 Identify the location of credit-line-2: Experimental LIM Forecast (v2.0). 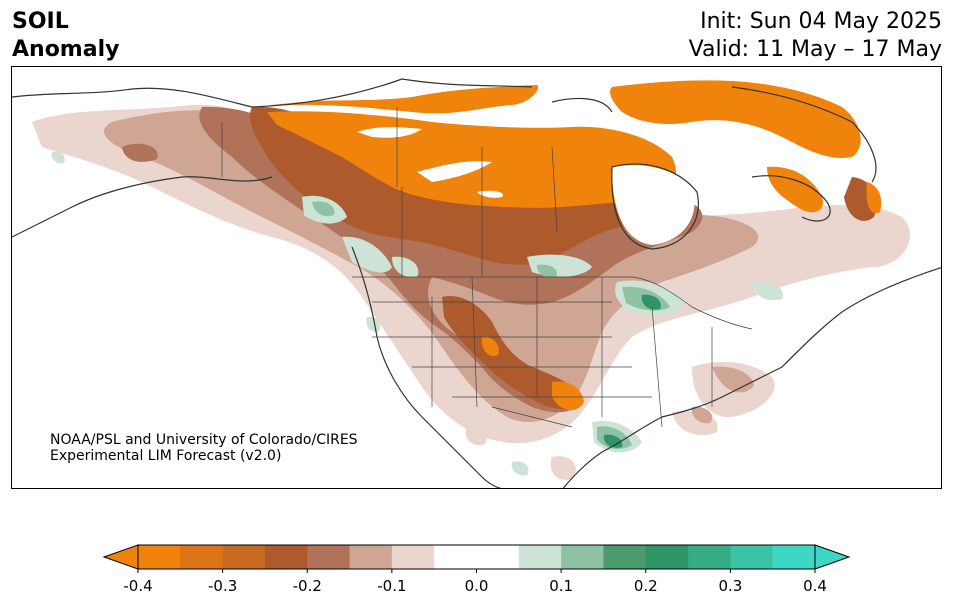
(166, 456).